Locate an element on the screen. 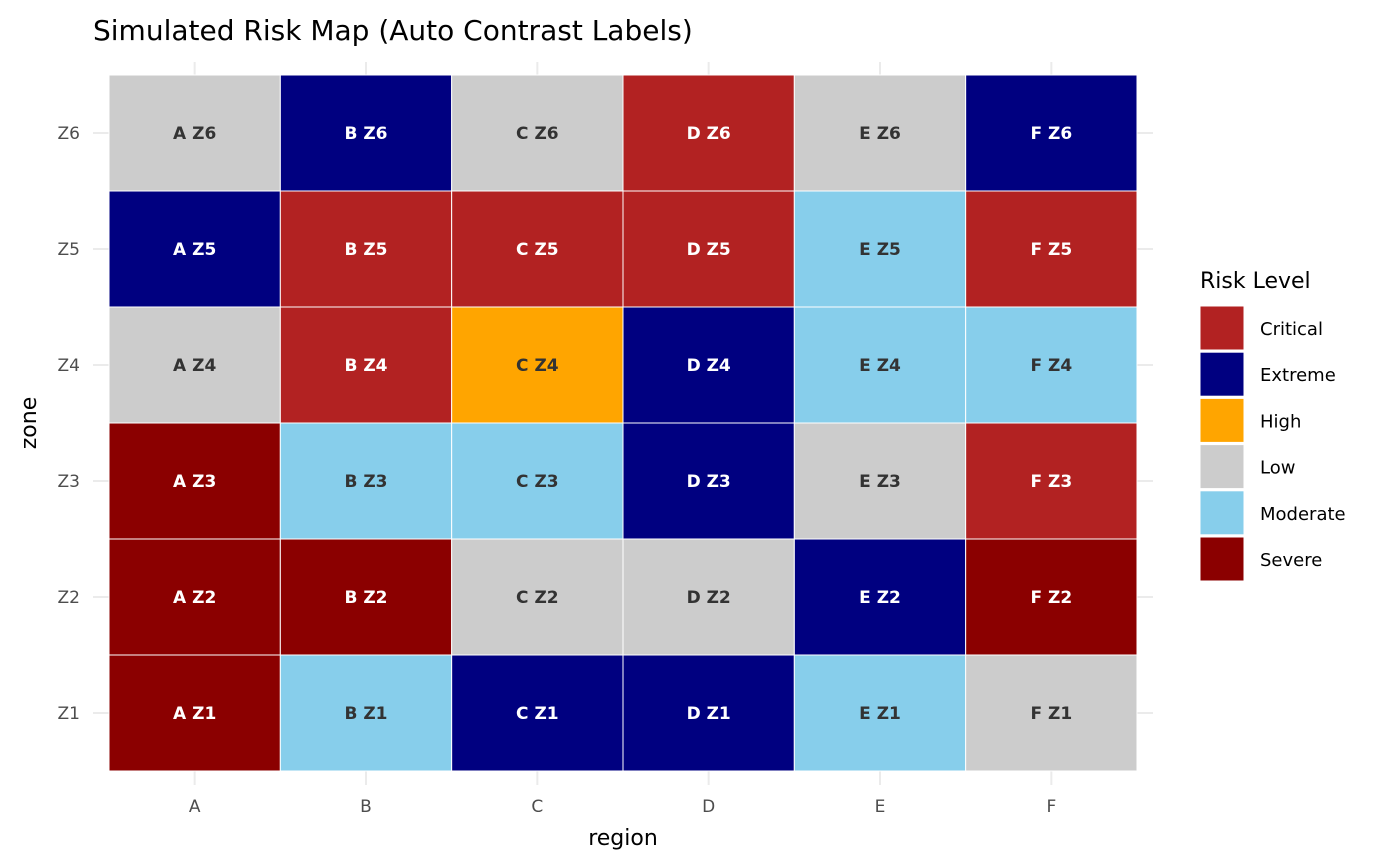  tile-label: D Z3 is located at coordinates (709, 482).